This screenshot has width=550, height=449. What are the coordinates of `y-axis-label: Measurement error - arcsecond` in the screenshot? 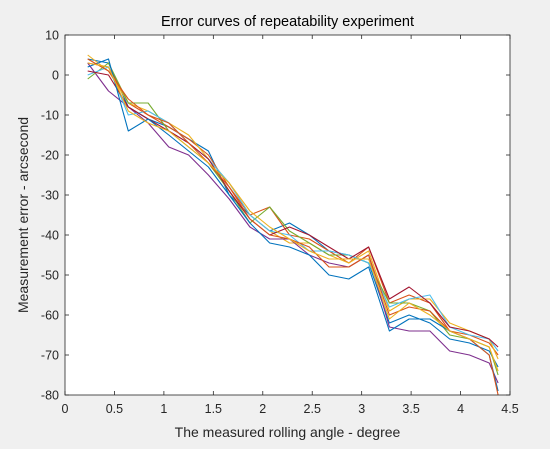 It's located at (23, 215).